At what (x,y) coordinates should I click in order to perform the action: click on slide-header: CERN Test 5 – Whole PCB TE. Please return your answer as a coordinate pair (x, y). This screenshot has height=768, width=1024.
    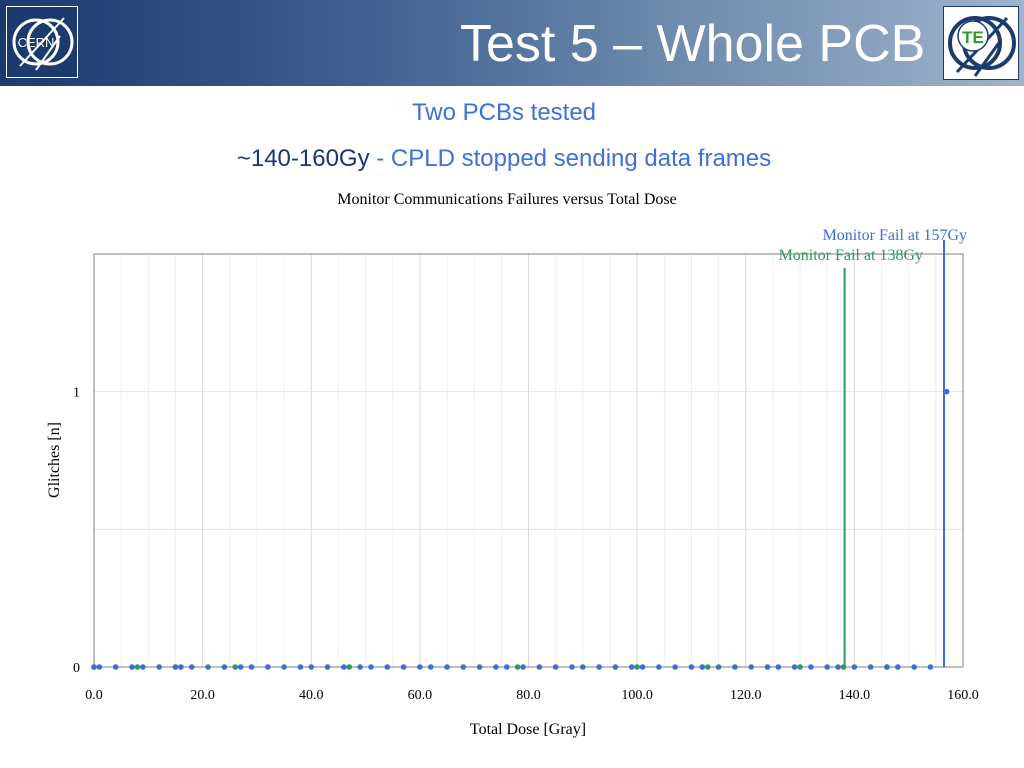
    Looking at the image, I should click on (512, 43).